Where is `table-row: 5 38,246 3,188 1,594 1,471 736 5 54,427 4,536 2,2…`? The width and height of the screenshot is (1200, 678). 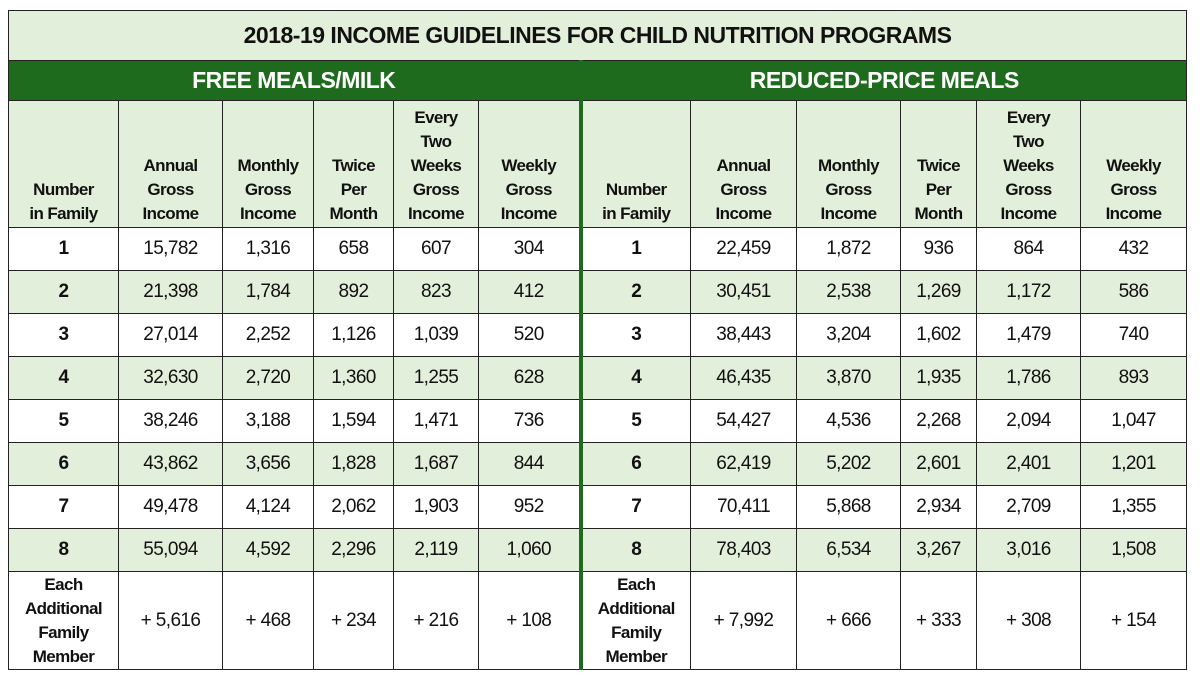 table-row: 5 38,246 3,188 1,594 1,471 736 5 54,427 4,536 2,2… is located at coordinates (598, 421).